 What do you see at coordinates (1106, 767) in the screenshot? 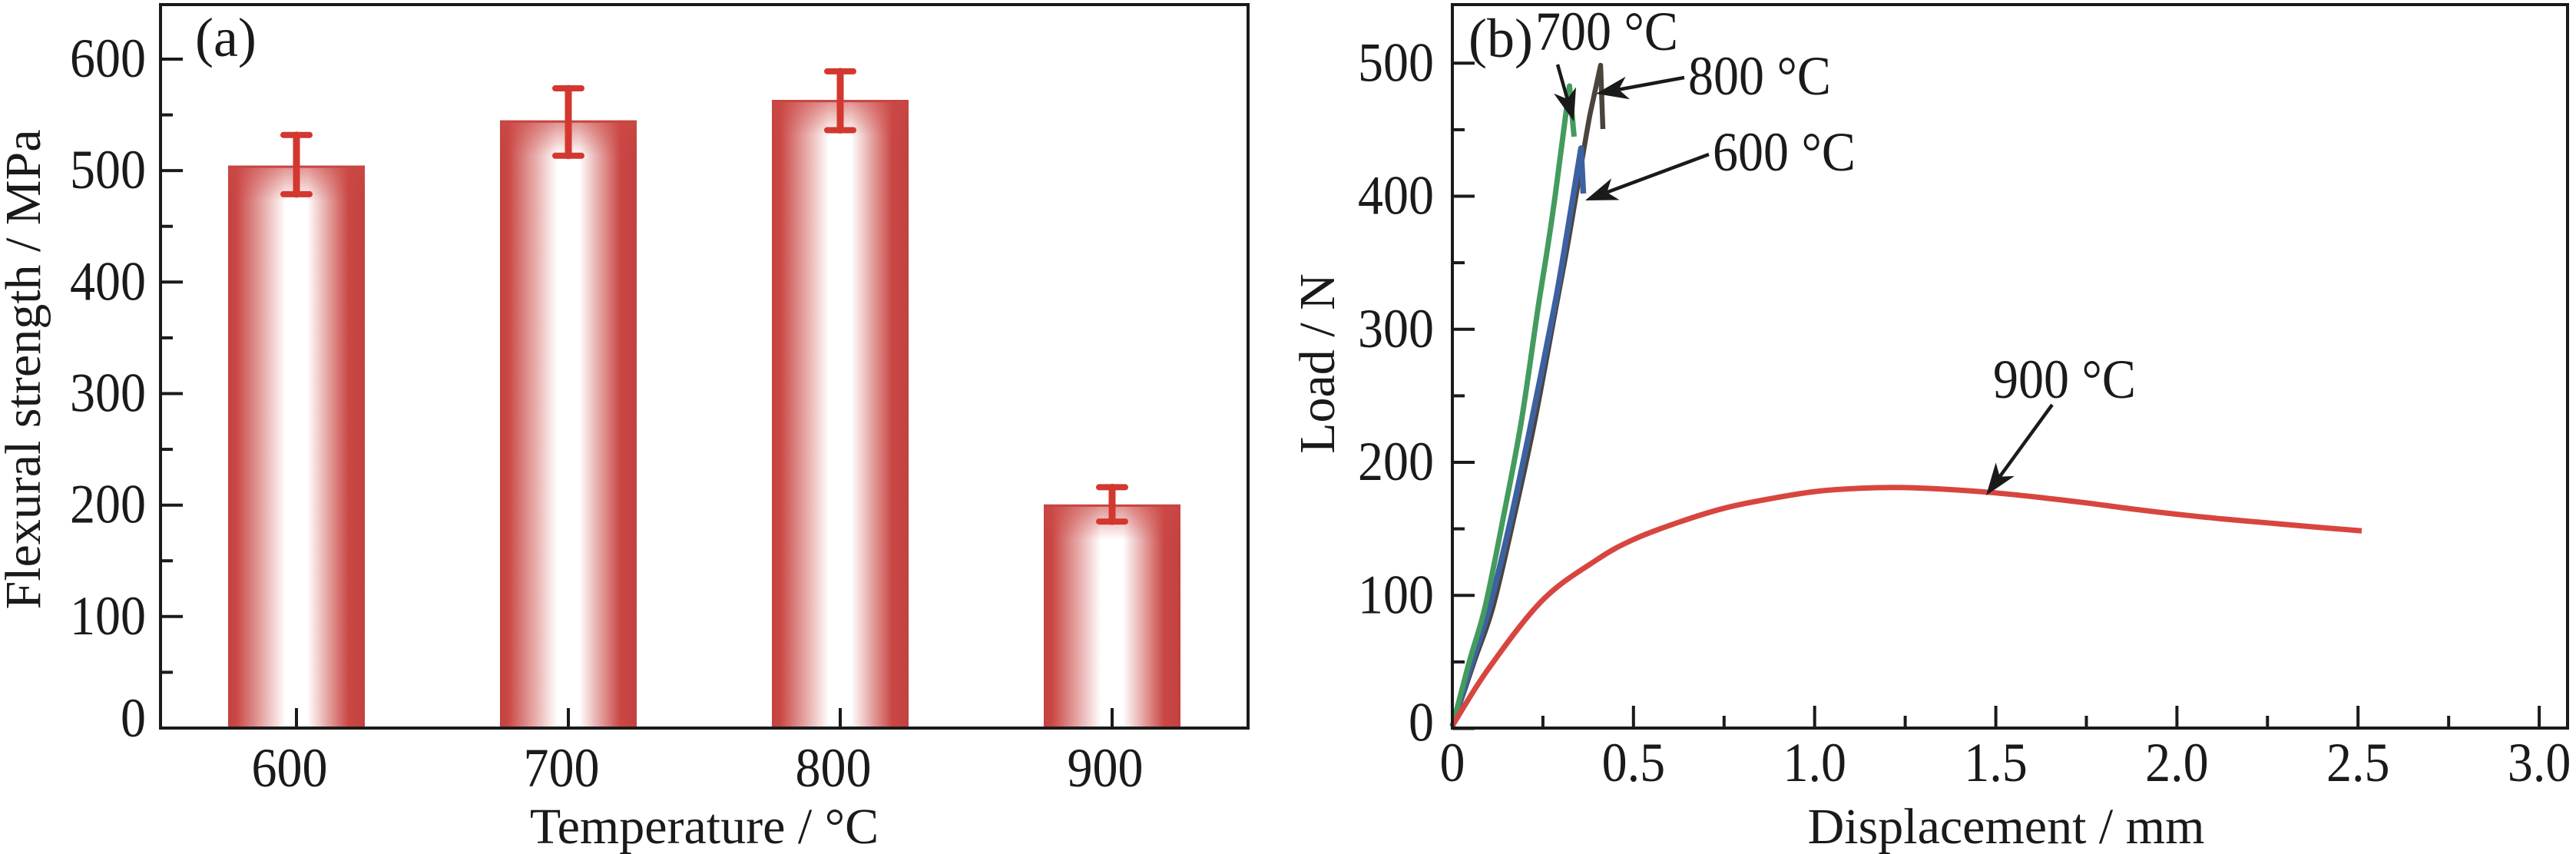
I see `svg-text: 900` at bounding box center [1106, 767].